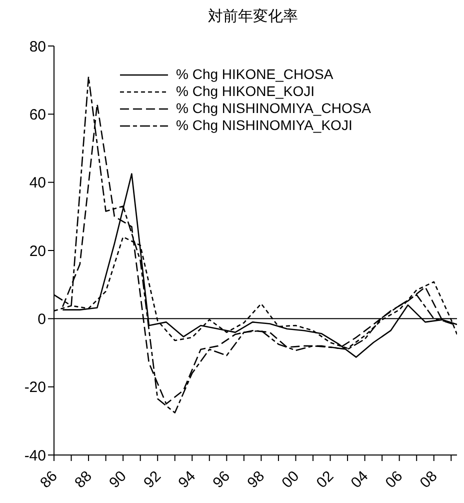  What do you see at coordinates (84, 480) in the screenshot?
I see `x-tick-label: 88` at bounding box center [84, 480].